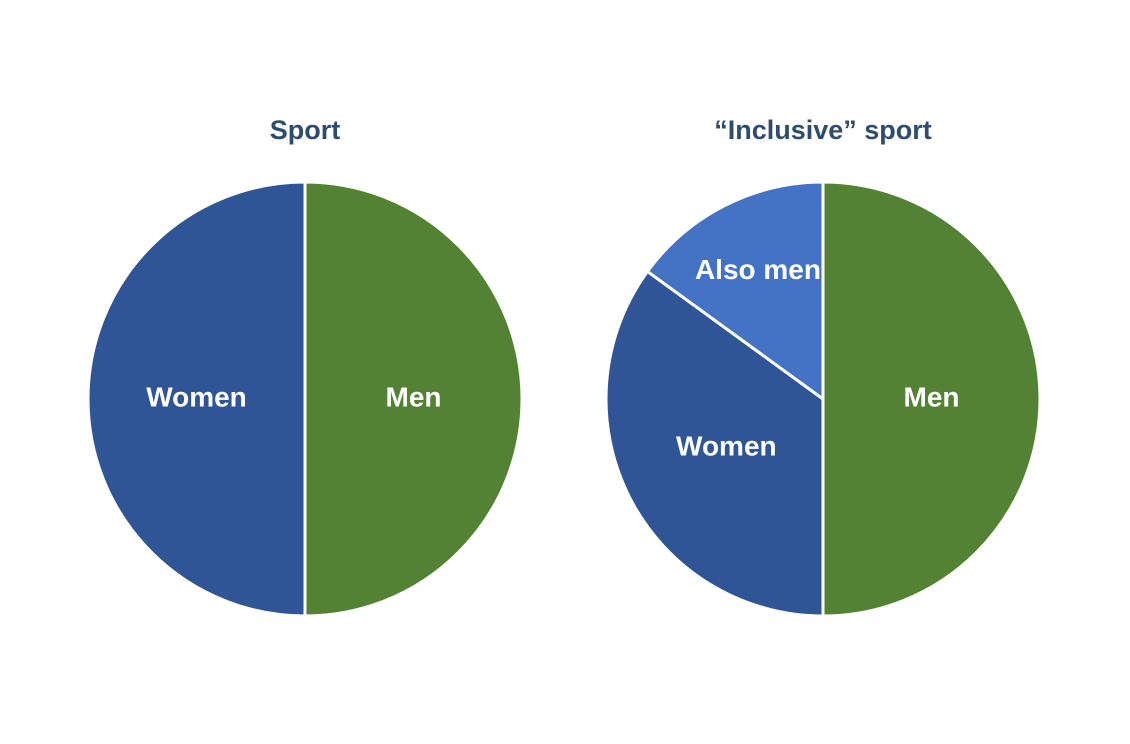  Describe the element at coordinates (305, 130) in the screenshot. I see `chart-title: Sport` at that location.